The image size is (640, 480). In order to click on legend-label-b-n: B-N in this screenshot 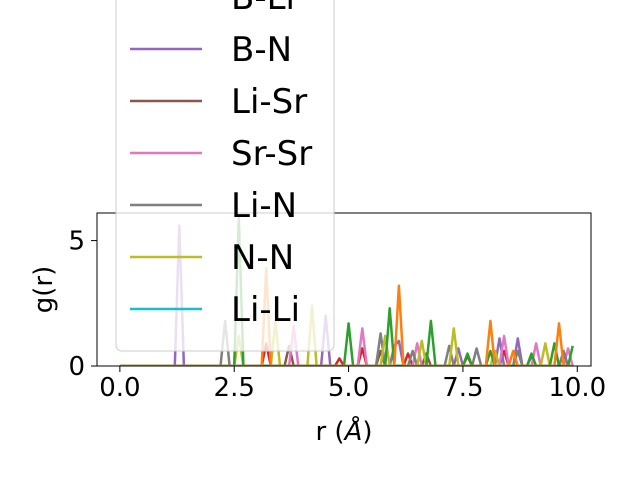, I will do `click(261, 50)`.